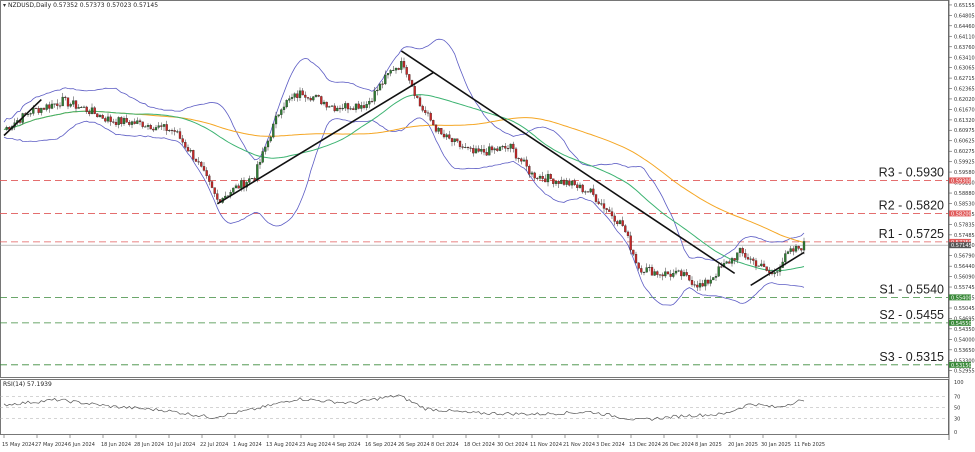 The image size is (975, 452). I want to click on collapse-triangle-icon: ▾, so click(5, 5).